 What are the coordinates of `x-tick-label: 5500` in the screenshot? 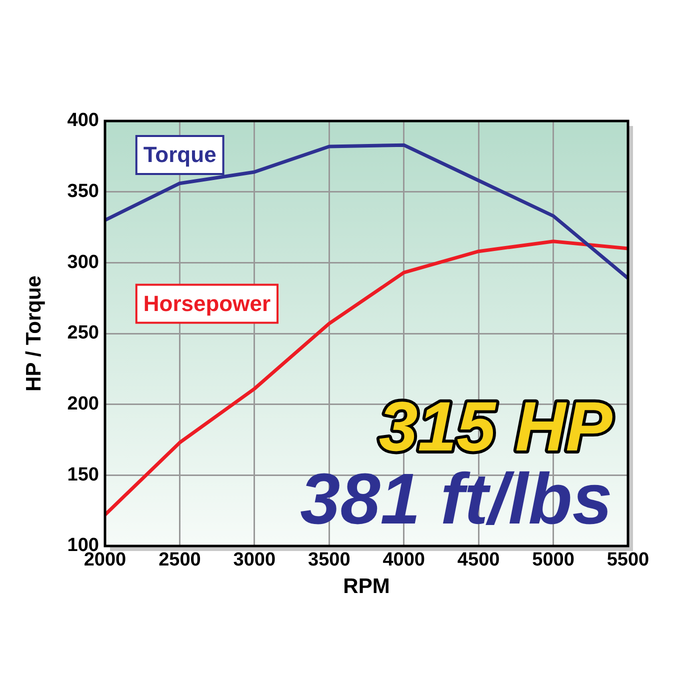 It's located at (628, 560).